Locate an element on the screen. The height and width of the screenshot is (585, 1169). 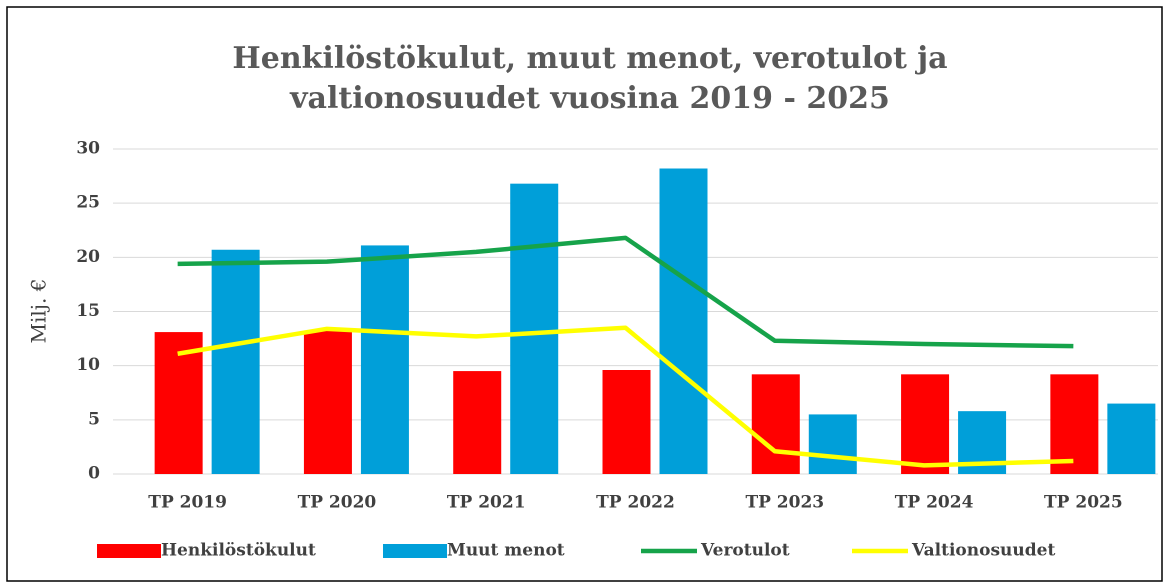
x-tick-label: TP 2022 is located at coordinates (635, 503).